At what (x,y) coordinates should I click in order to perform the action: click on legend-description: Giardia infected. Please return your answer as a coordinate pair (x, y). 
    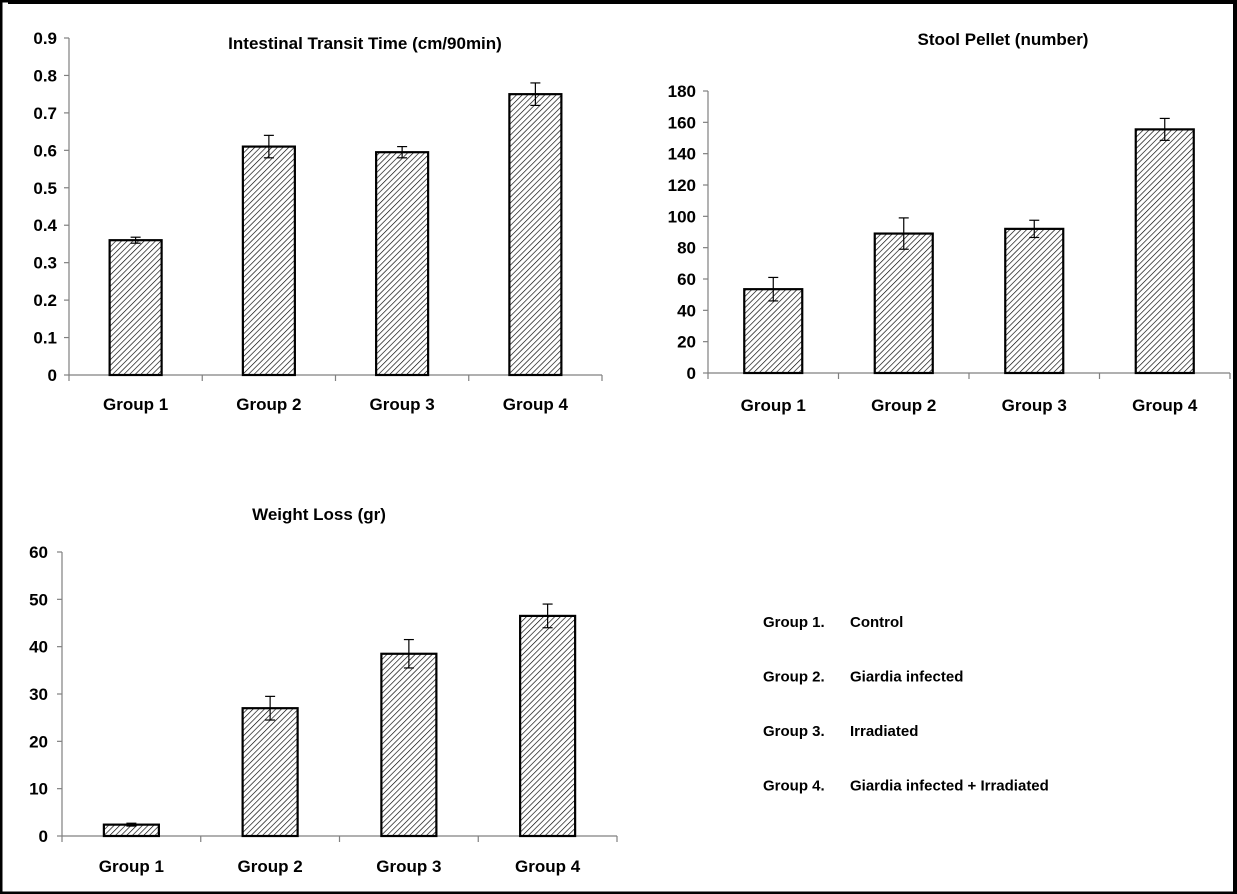
    Looking at the image, I should click on (906, 677).